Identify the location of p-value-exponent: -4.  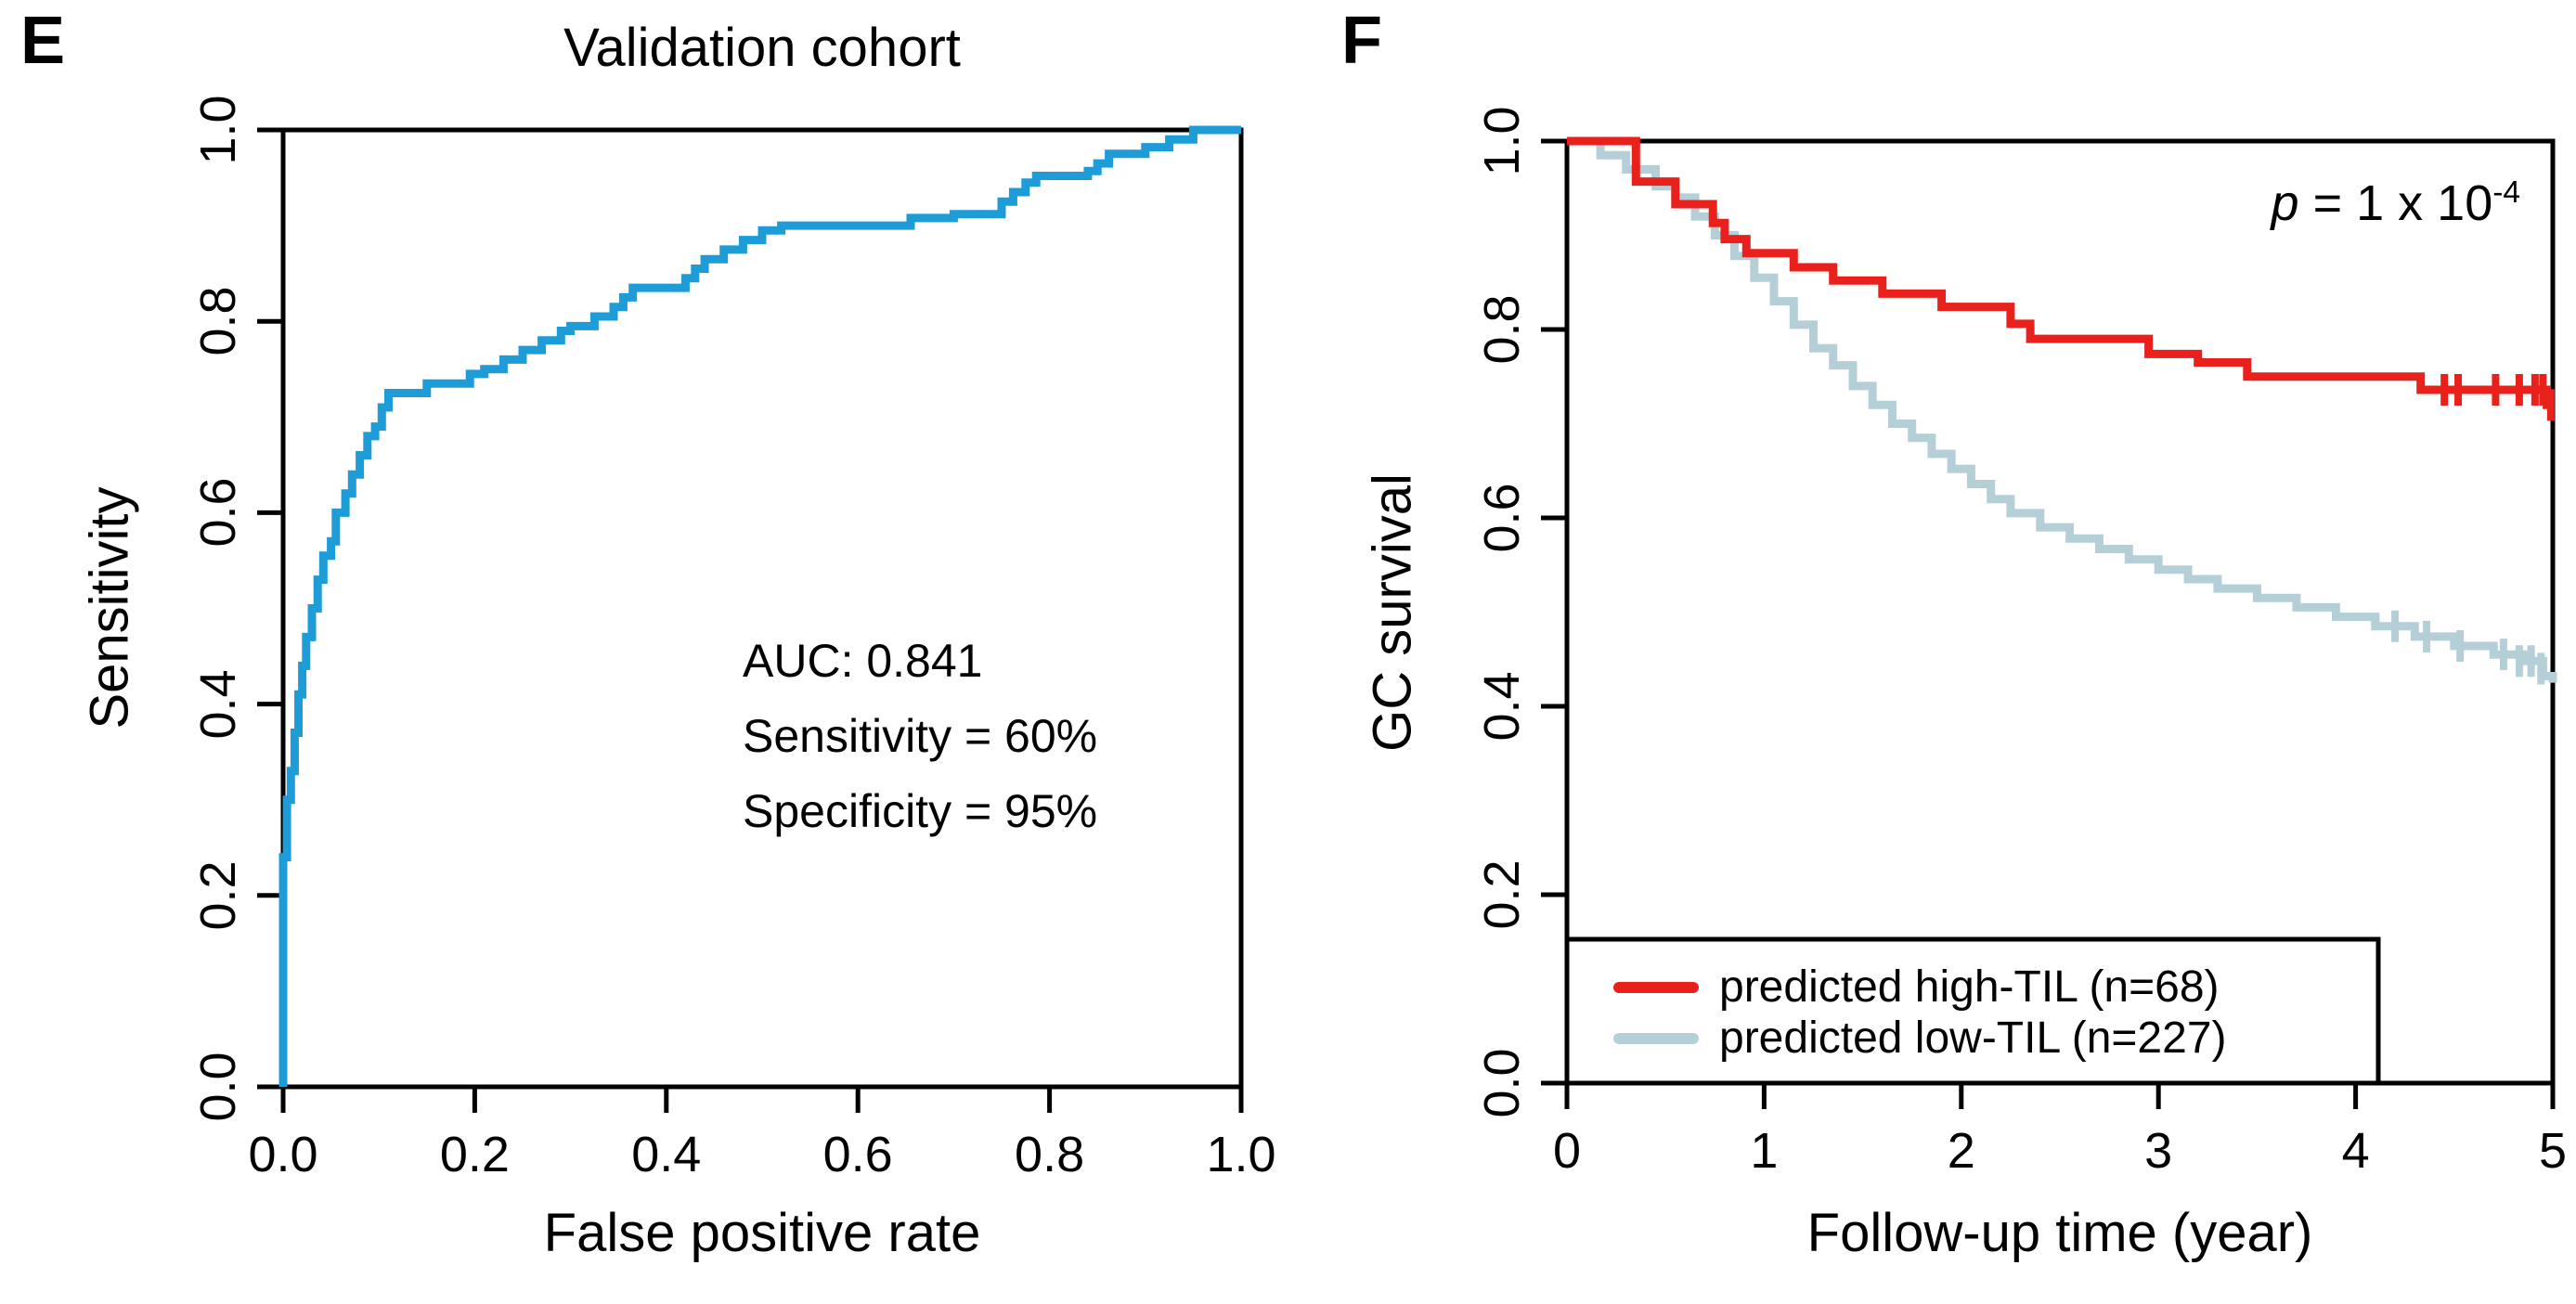
(2506, 192).